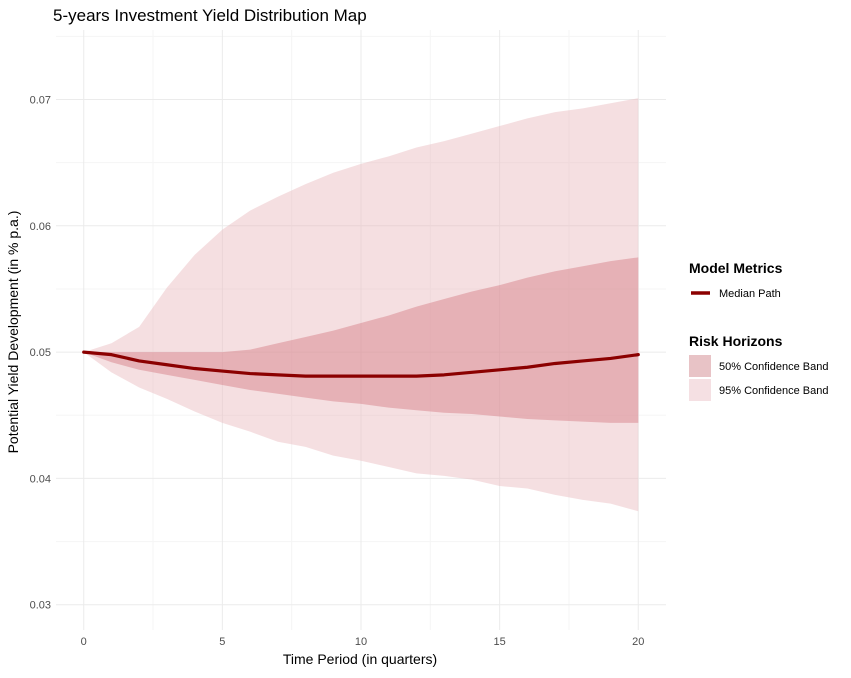 The image size is (851, 678). What do you see at coordinates (773, 391) in the screenshot?
I see `legend-label-95-band: 95% Confidence Band` at bounding box center [773, 391].